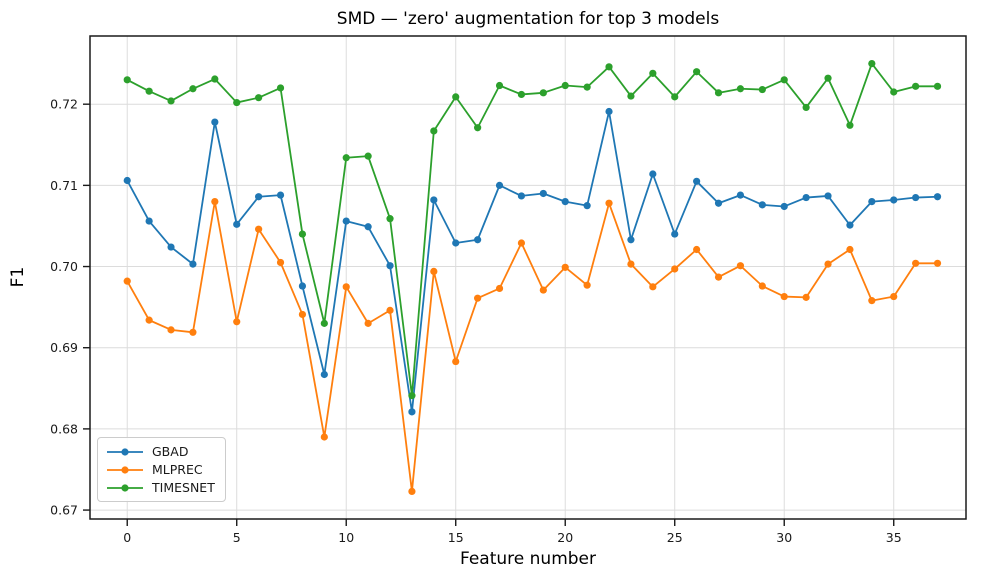  I want to click on x-tick-label: 5, so click(237, 537).